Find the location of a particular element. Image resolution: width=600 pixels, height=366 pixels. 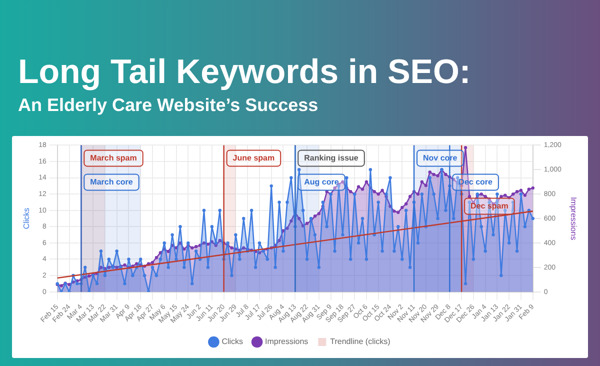

ref-line-label: Ranking issue is located at coordinates (331, 157).